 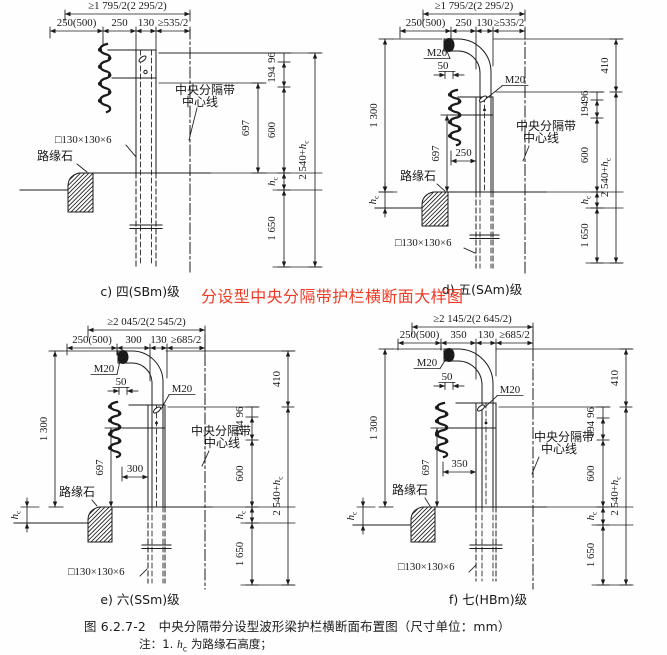 What do you see at coordinates (483, 99) in the screenshot?
I see `slot-hole-icon` at bounding box center [483, 99].